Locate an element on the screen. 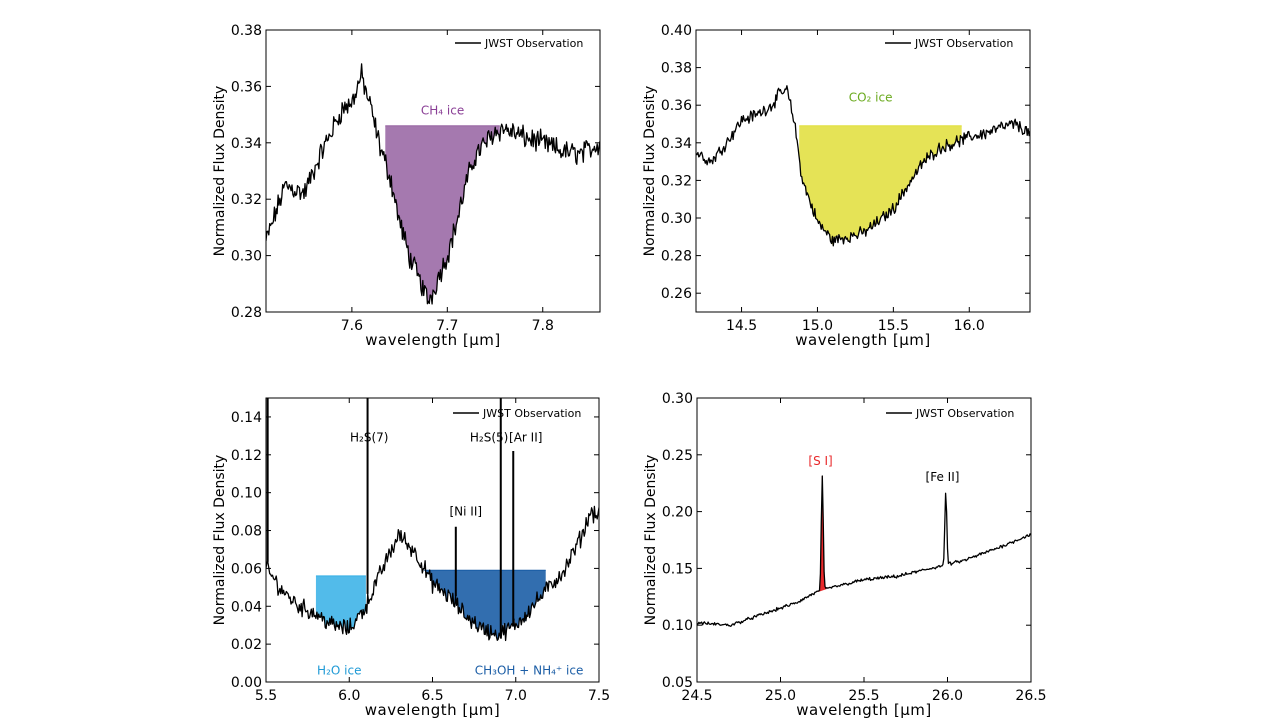 The image size is (1280, 720). annotation-label: [Ni II] is located at coordinates (466, 511).